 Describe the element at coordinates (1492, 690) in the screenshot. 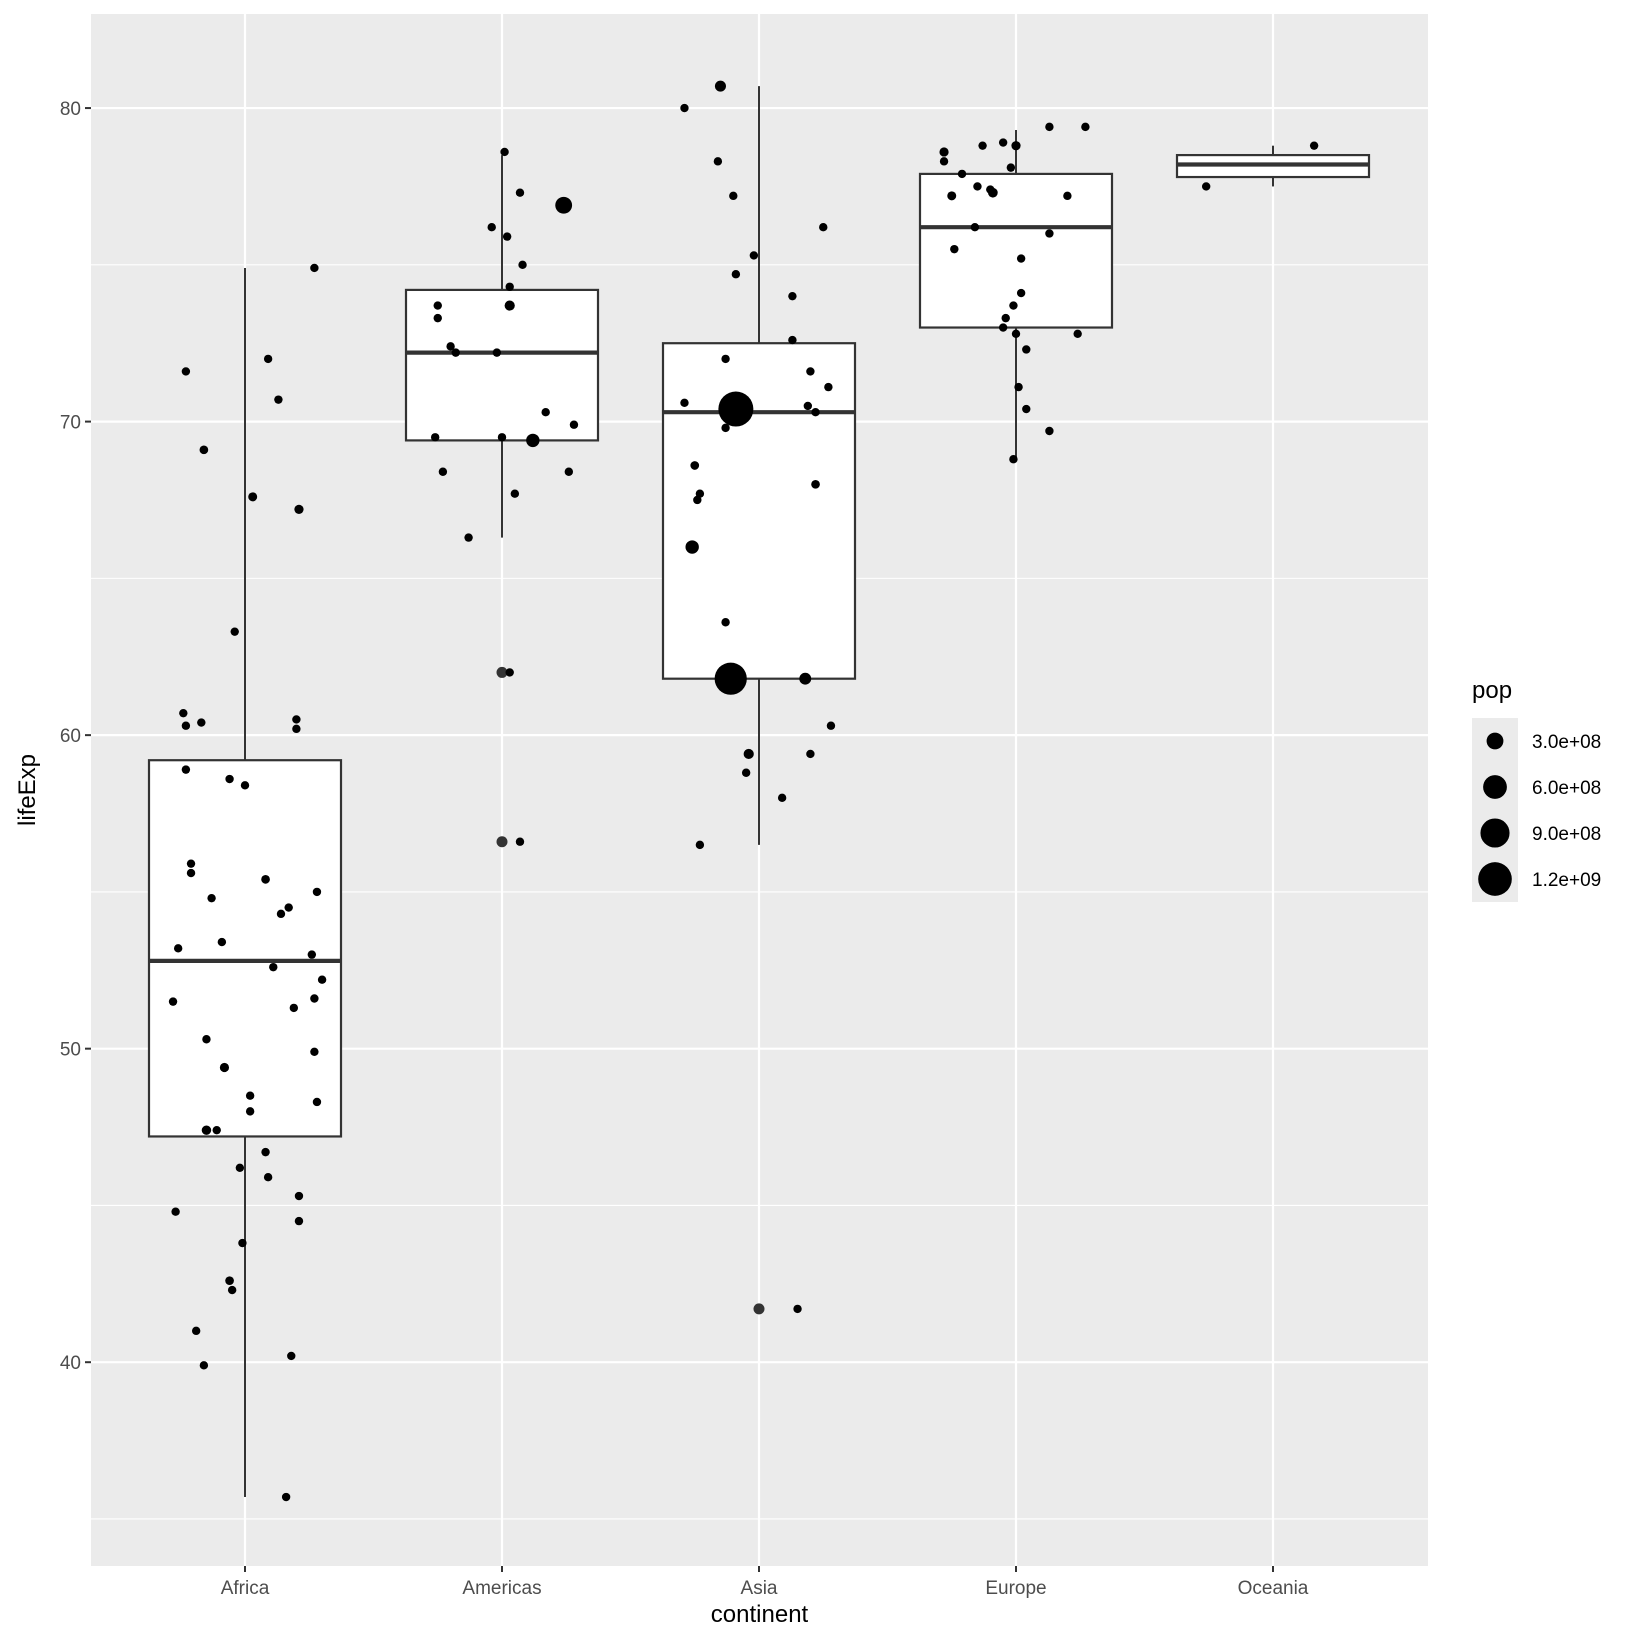

I see `legend-title: pop` at that location.